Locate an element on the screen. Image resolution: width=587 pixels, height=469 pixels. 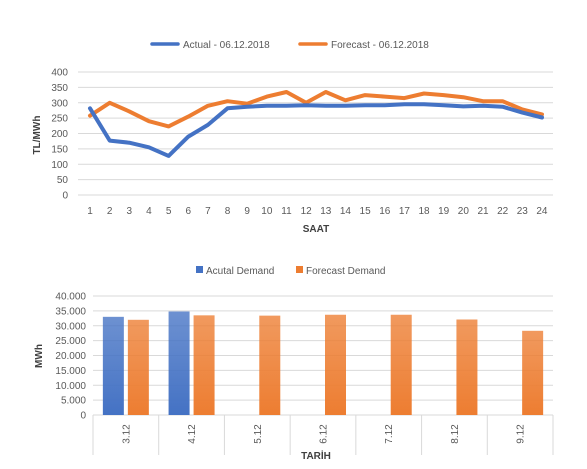
x-tick-label: 13 is located at coordinates (326, 211).